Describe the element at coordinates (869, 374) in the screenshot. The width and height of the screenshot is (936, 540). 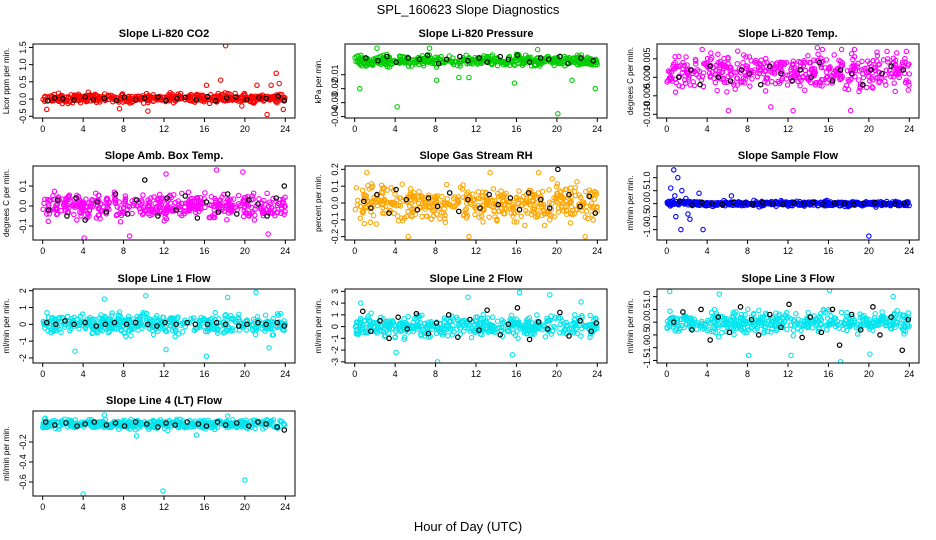
I see `x-tick-label: 20` at that location.